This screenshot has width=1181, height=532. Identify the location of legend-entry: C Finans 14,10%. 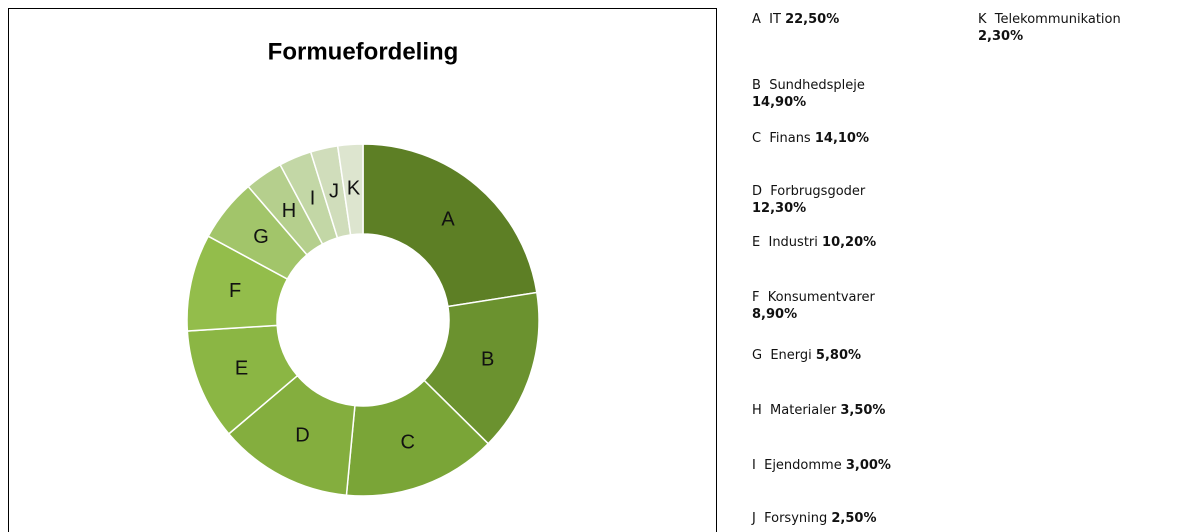
(854, 138).